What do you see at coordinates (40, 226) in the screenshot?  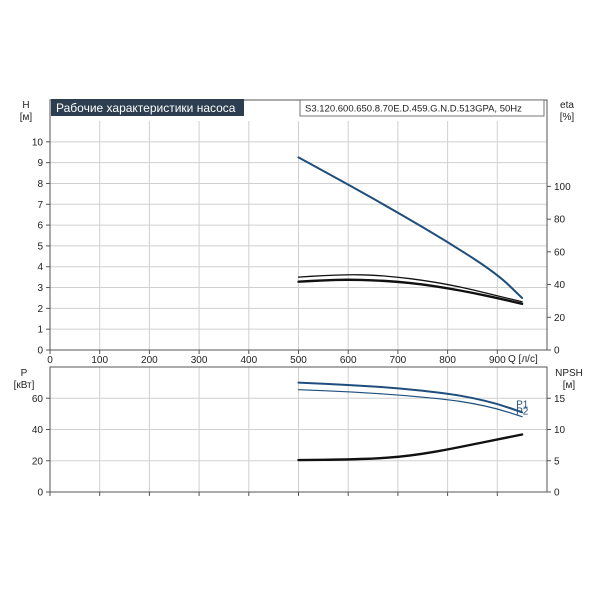 I see `y-left-tick-label: 6` at bounding box center [40, 226].